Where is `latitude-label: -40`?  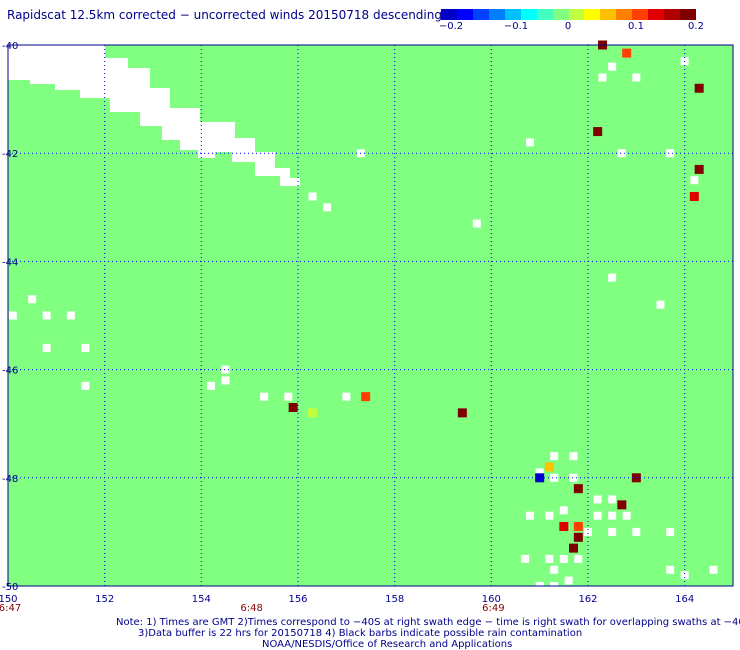
latitude-label: -40 is located at coordinates (10, 46).